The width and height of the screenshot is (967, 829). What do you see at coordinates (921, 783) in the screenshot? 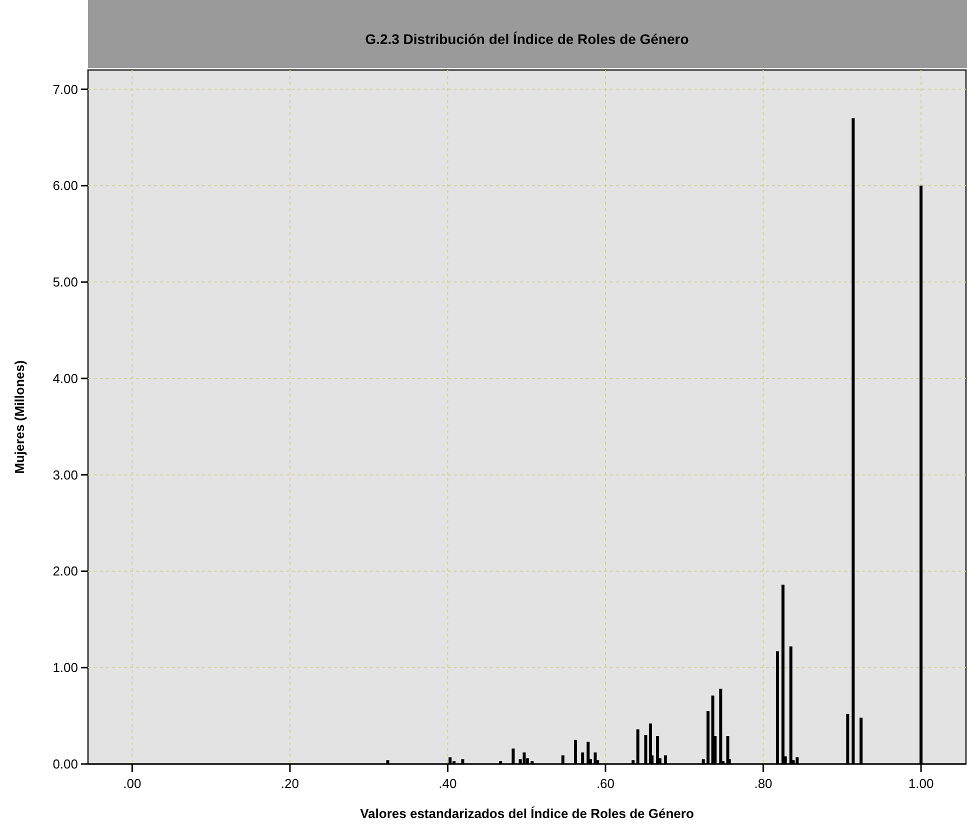
I see `x-tick-label: 1.00` at bounding box center [921, 783].